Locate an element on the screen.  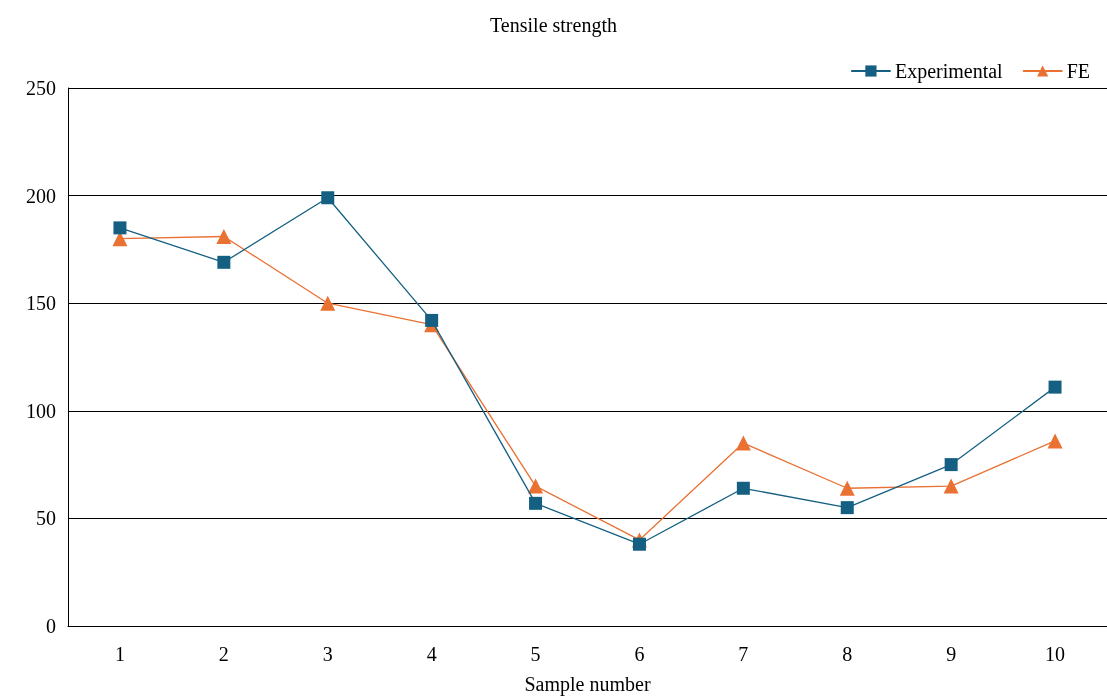
chart-title: Tensile strength is located at coordinates (553, 25).